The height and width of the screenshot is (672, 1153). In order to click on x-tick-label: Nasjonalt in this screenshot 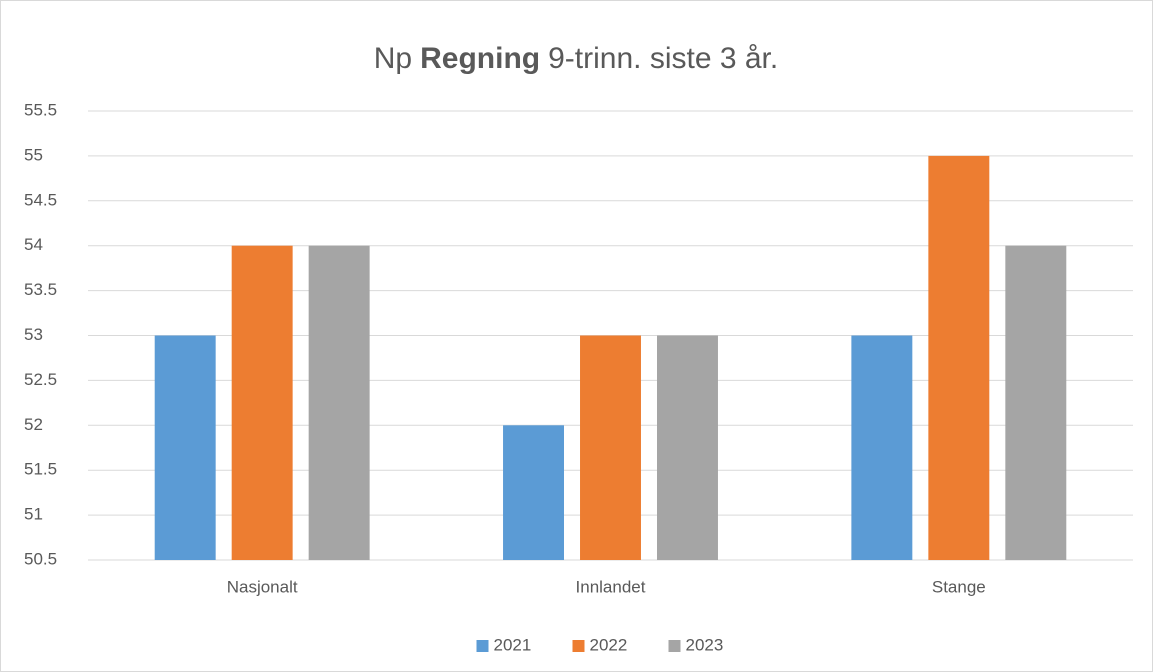, I will do `click(262, 586)`.